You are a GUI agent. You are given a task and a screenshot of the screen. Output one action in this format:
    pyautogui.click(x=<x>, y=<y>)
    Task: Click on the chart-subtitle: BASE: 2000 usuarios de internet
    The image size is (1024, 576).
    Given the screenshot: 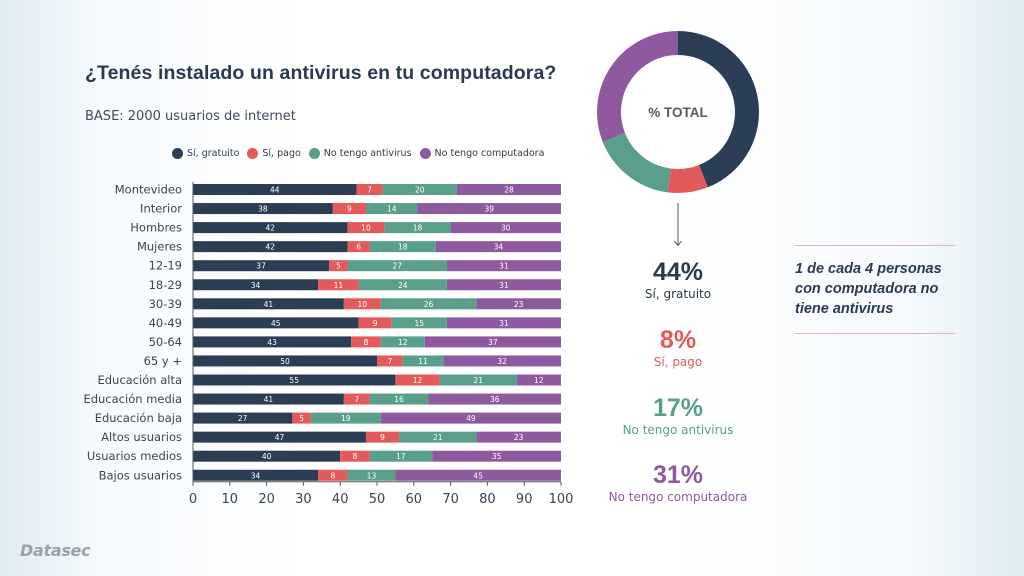 What is the action you would take?
    pyautogui.click(x=190, y=116)
    